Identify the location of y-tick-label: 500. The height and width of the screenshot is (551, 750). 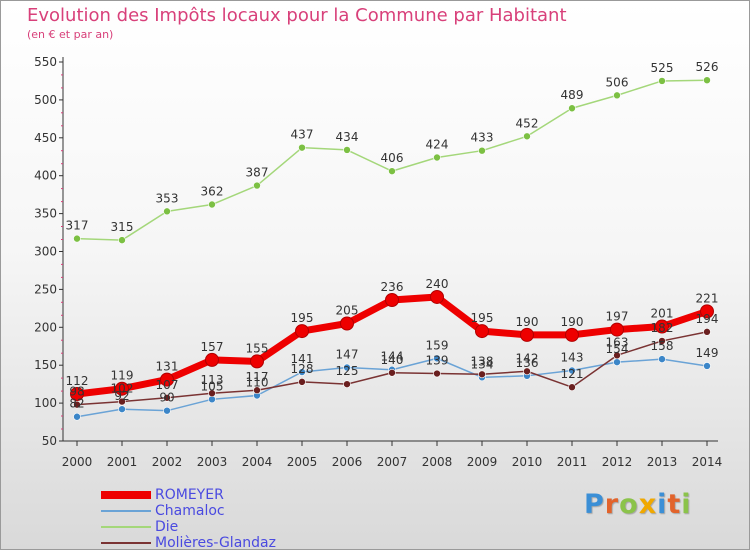
(45, 100).